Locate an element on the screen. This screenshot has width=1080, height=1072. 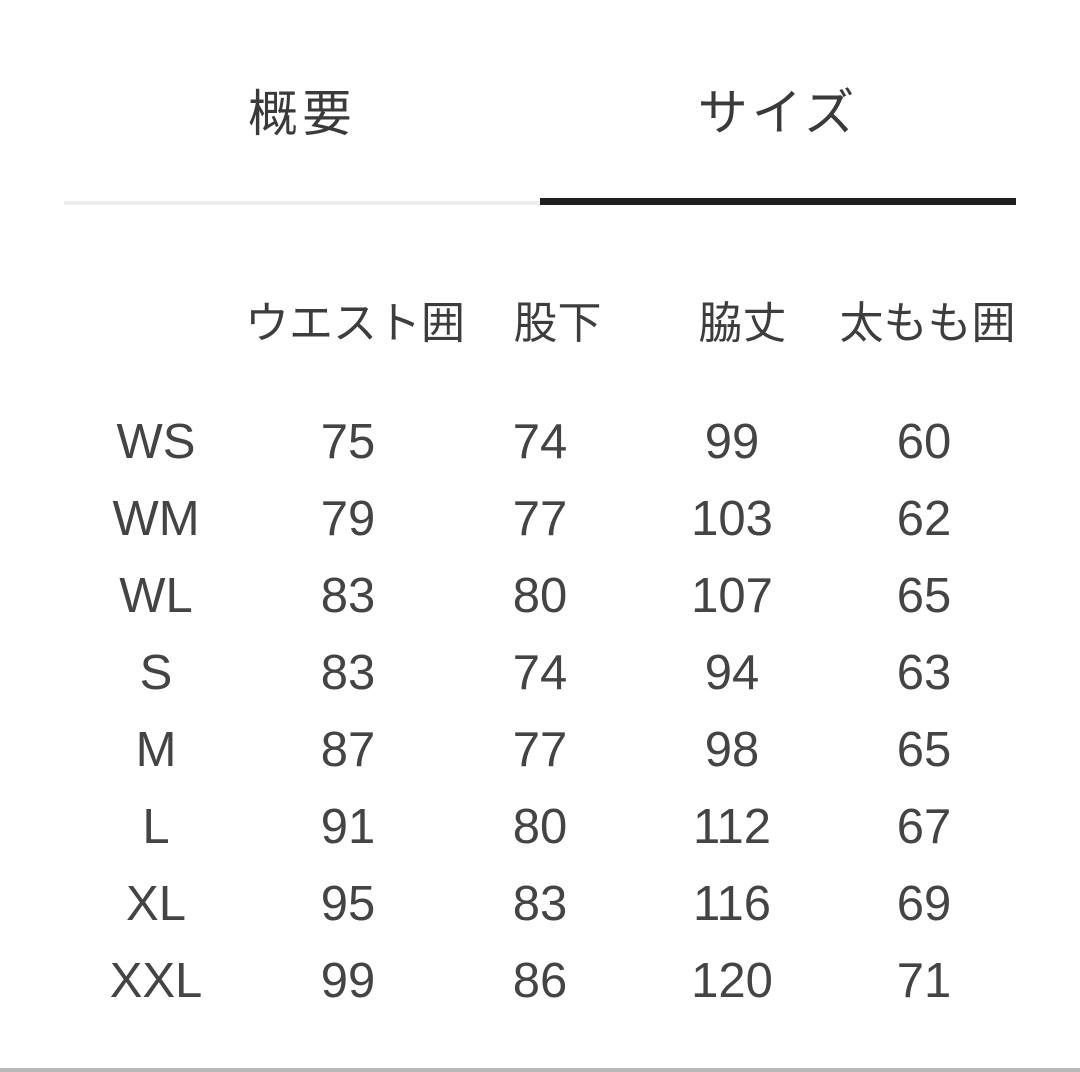
table-row: WL 83 80 107 65 is located at coordinates (540, 595).